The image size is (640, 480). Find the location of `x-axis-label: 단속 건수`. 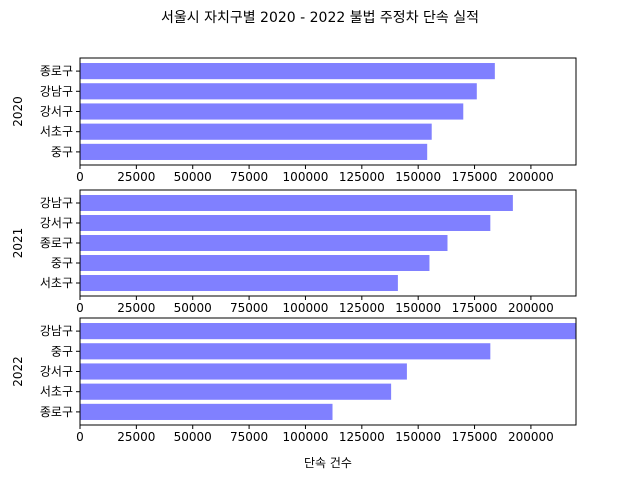

x-axis-label: 단속 건수 is located at coordinates (328, 463).